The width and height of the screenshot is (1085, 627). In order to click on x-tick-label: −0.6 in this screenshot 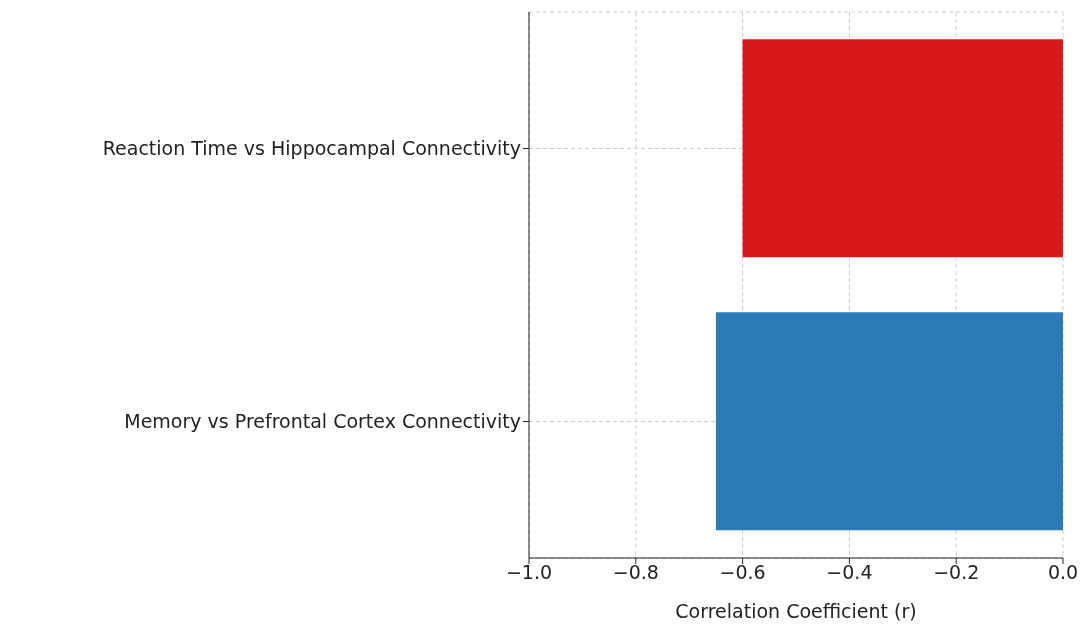, I will do `click(742, 572)`.